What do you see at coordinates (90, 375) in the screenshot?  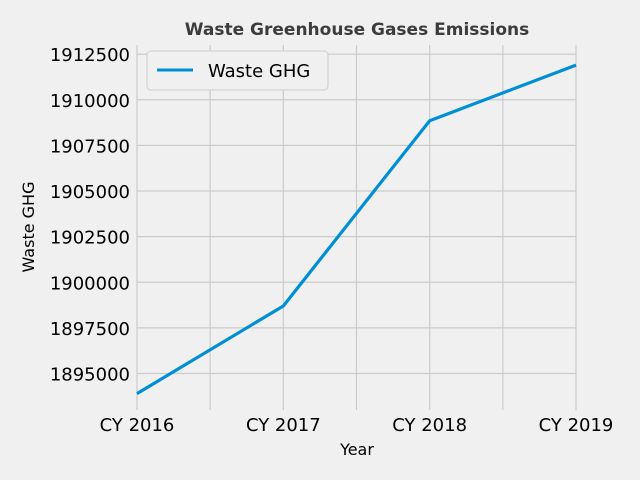 I see `y-tick-label: 1895000` at bounding box center [90, 375].